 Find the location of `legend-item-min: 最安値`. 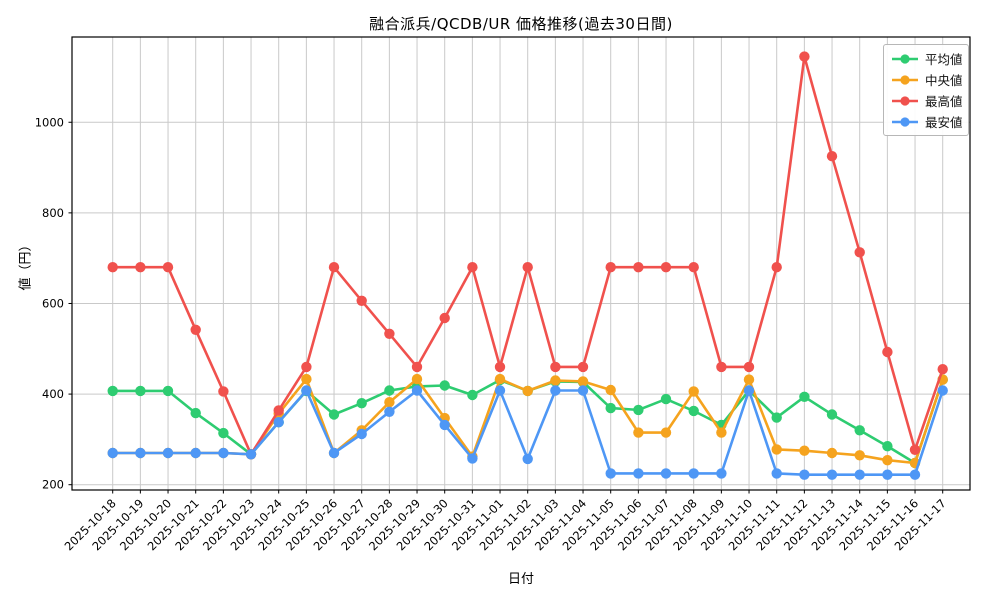

legend-item-min: 最安値 is located at coordinates (927, 121).